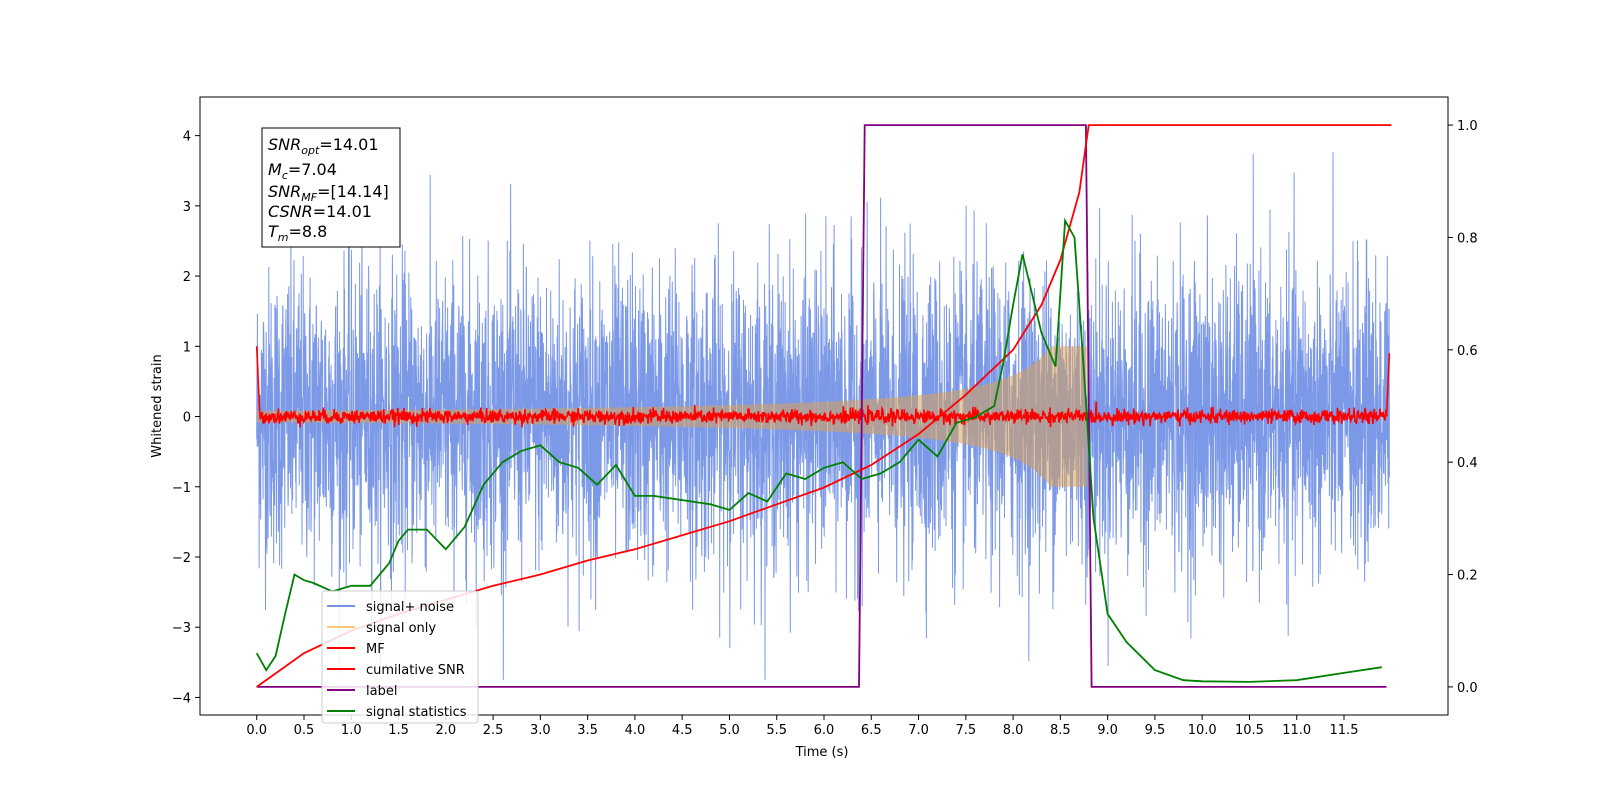 Image resolution: width=1600 pixels, height=800 pixels. I want to click on x-tick-label: 11.0, so click(1296, 730).